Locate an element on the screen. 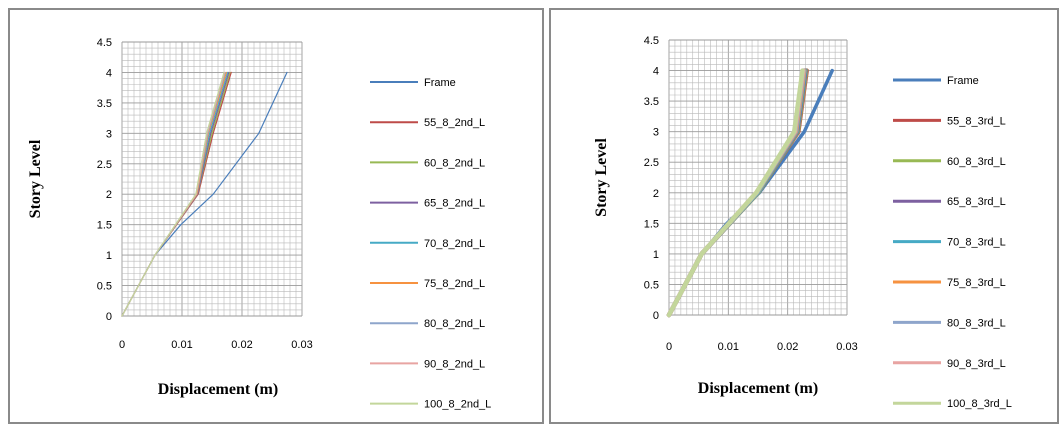 This screenshot has height=427, width=1064. legend-label: 80_8_2nd_L is located at coordinates (454, 324).